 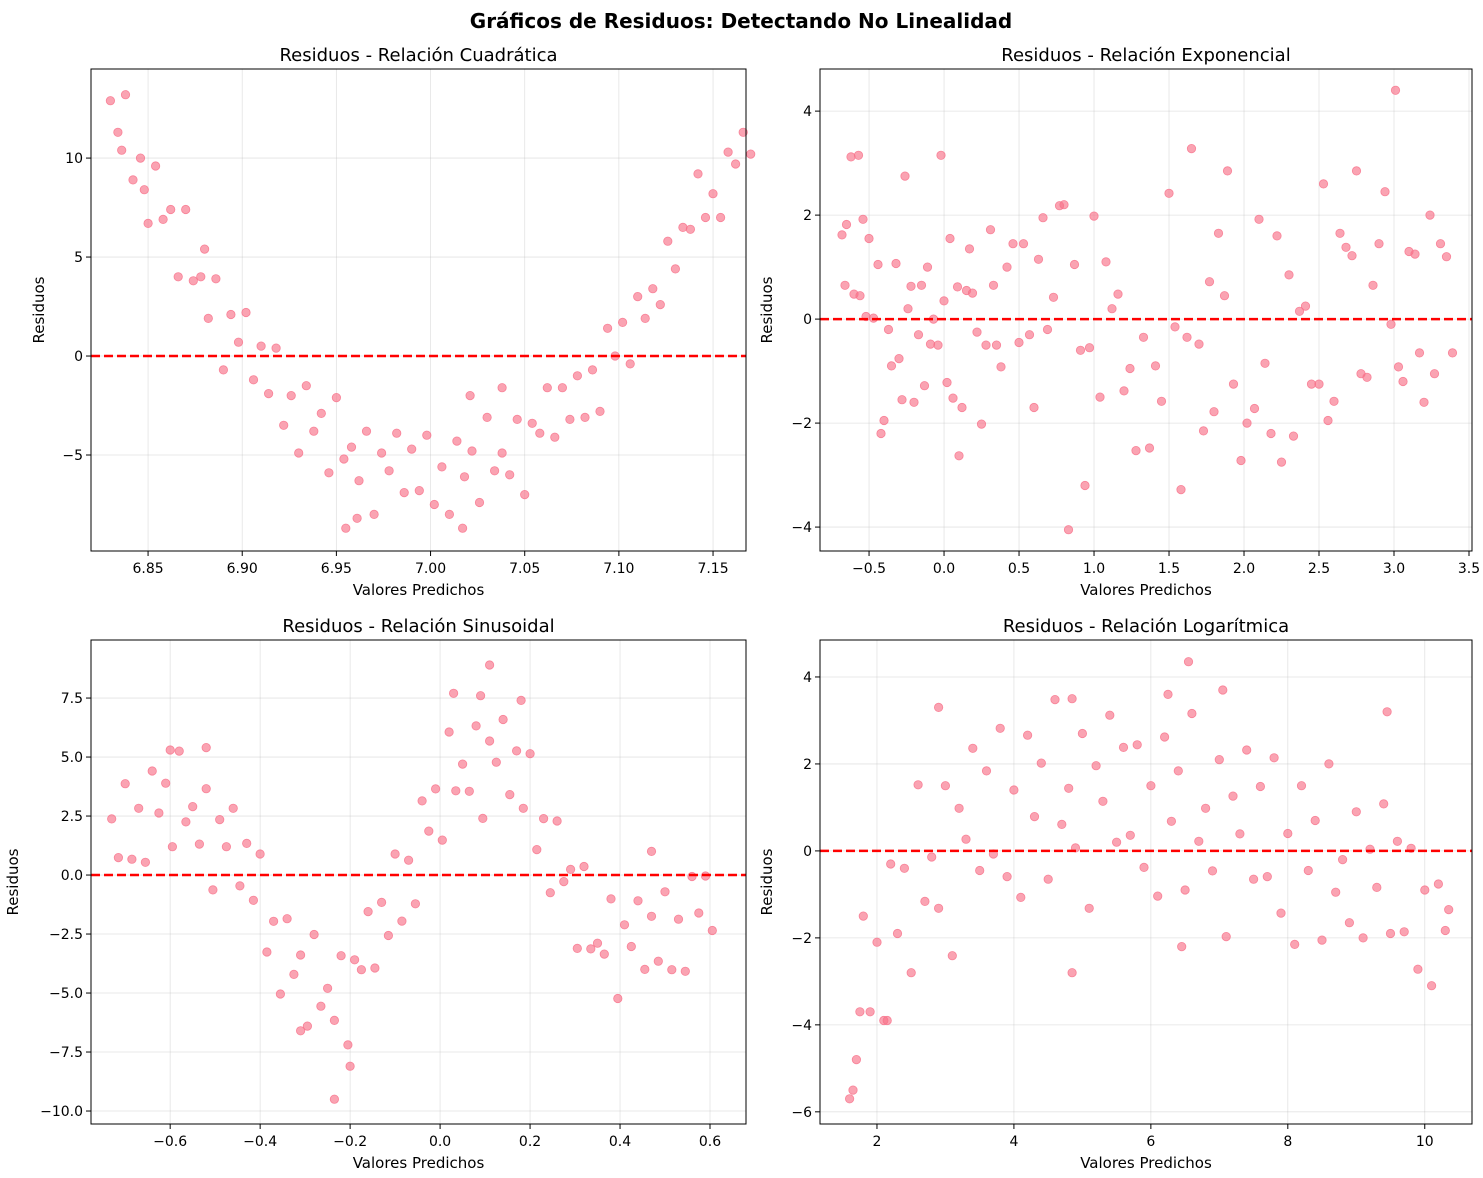 I want to click on x-axis-label: Valores Predichos, so click(x=419, y=590).